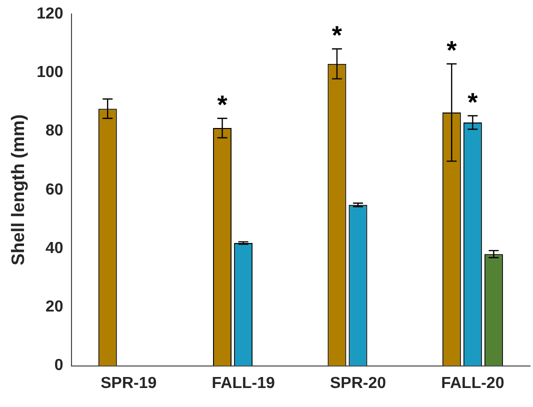 The width and height of the screenshot is (533, 407). Describe the element at coordinates (55, 131) in the screenshot. I see `y-tick-label: 80` at that location.